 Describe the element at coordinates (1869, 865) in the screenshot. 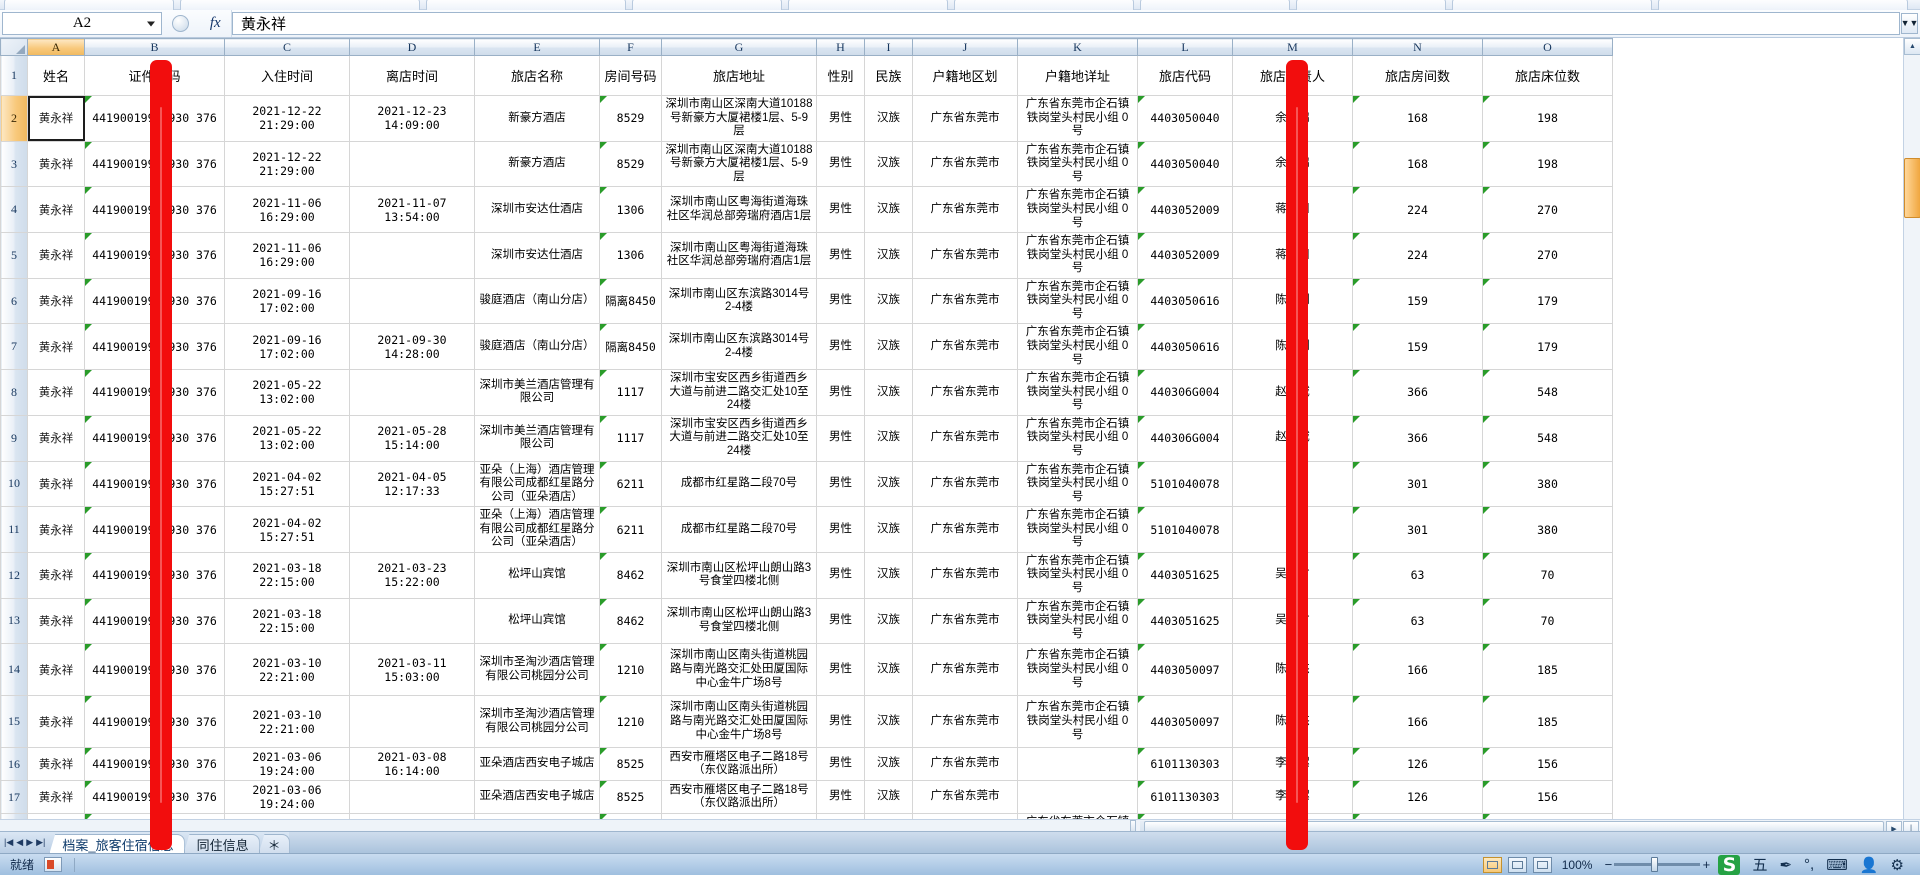

I see `user-icon: 👤` at that location.